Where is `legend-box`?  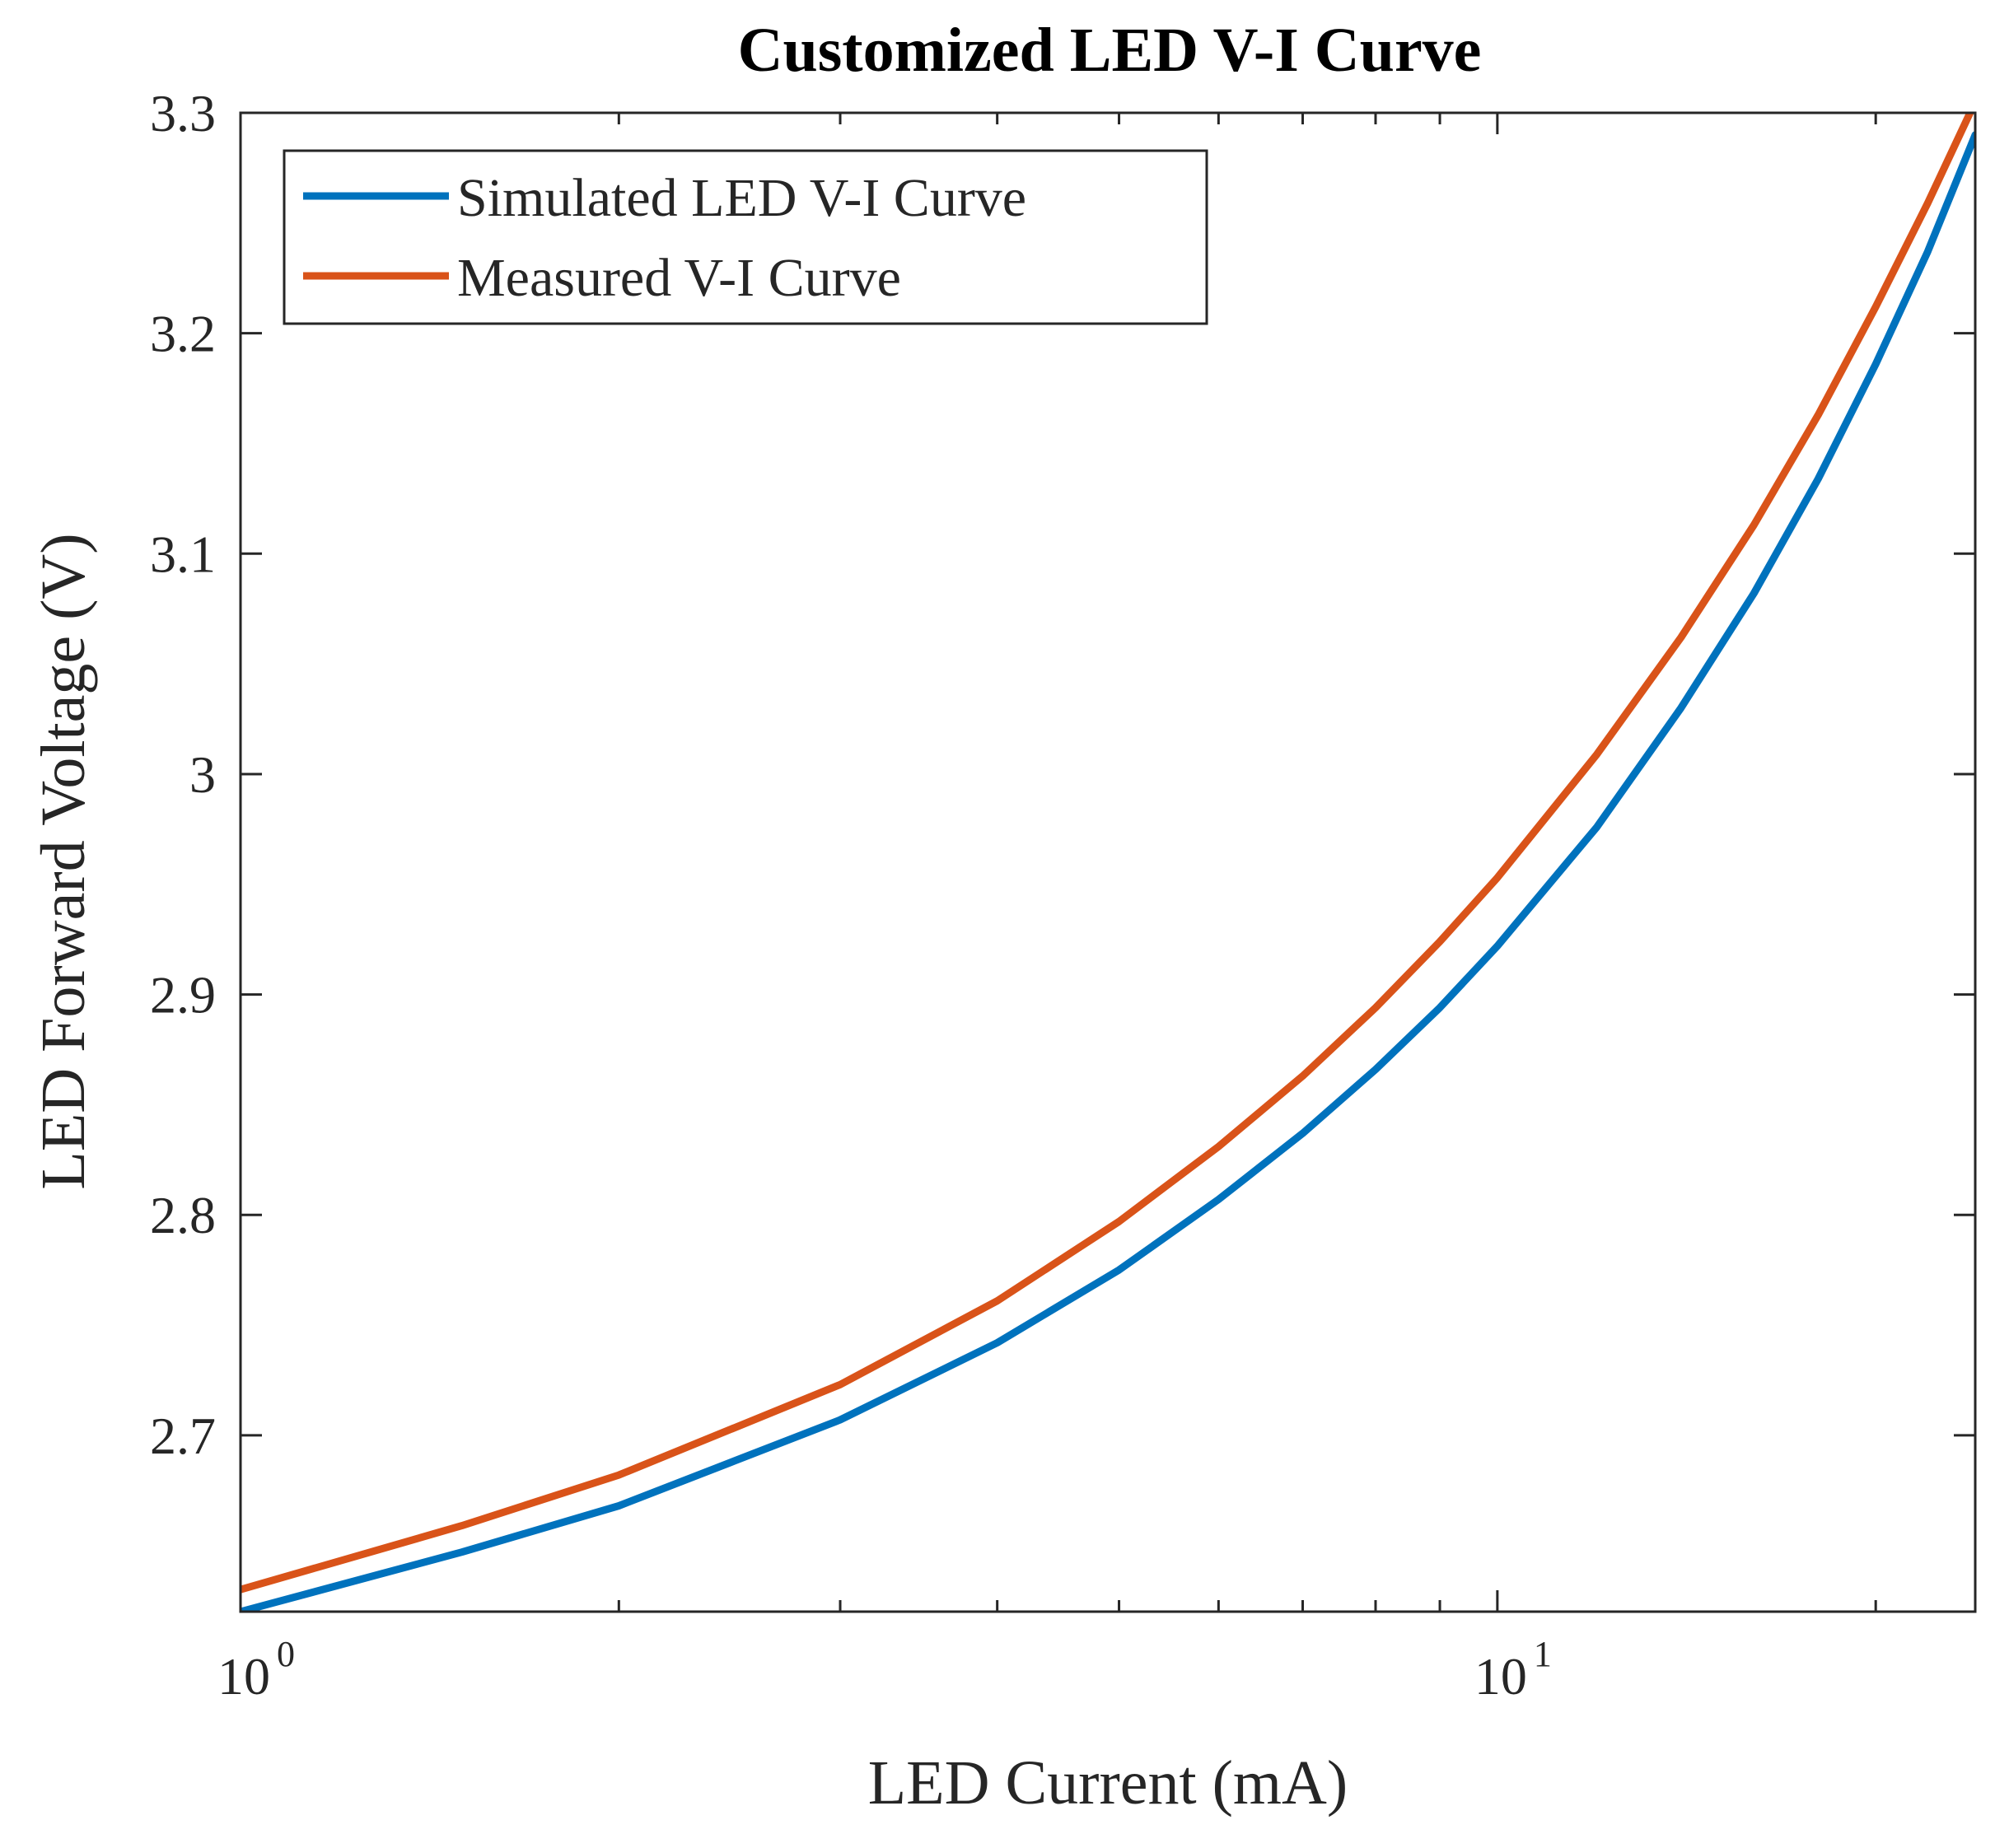 legend-box is located at coordinates (745, 237).